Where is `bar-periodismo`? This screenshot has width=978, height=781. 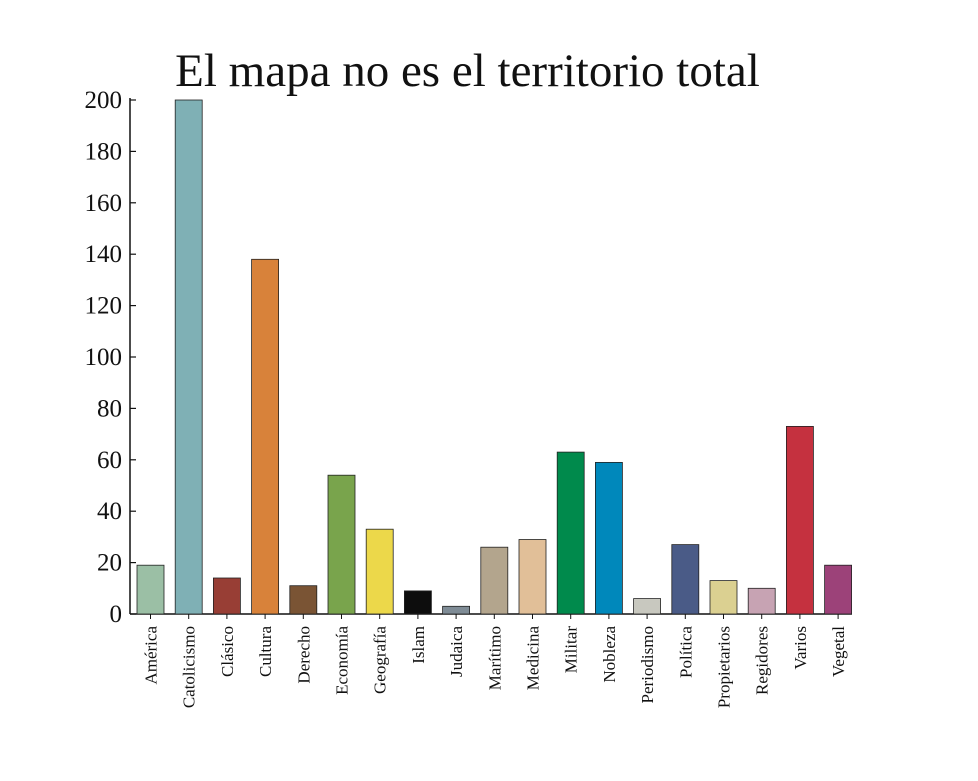
bar-periodismo is located at coordinates (647, 606).